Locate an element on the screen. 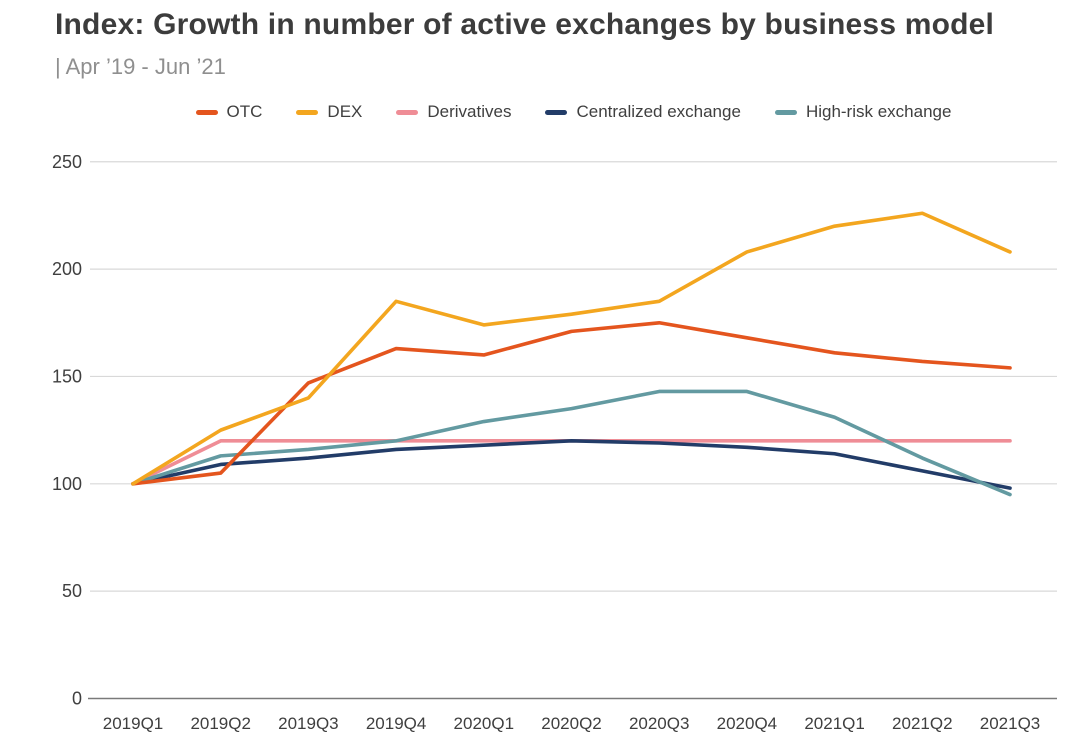 The height and width of the screenshot is (741, 1080). series-line-centralized-exchange is located at coordinates (571, 464).